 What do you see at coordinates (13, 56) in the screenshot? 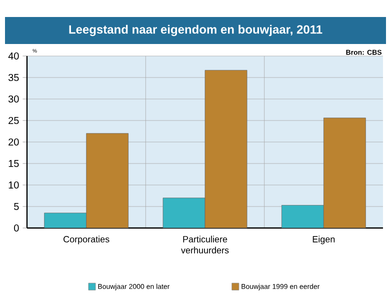
I see `y-tick-label: 40` at bounding box center [13, 56].